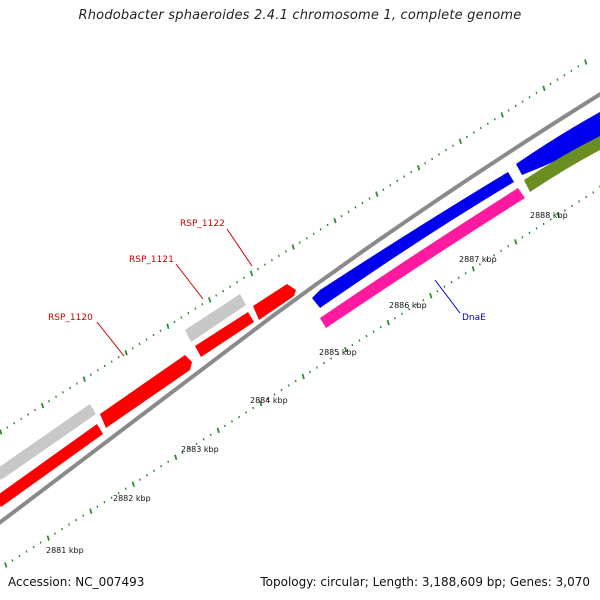  What do you see at coordinates (239, 247) in the screenshot?
I see `callout-line-rsp1122` at bounding box center [239, 247].